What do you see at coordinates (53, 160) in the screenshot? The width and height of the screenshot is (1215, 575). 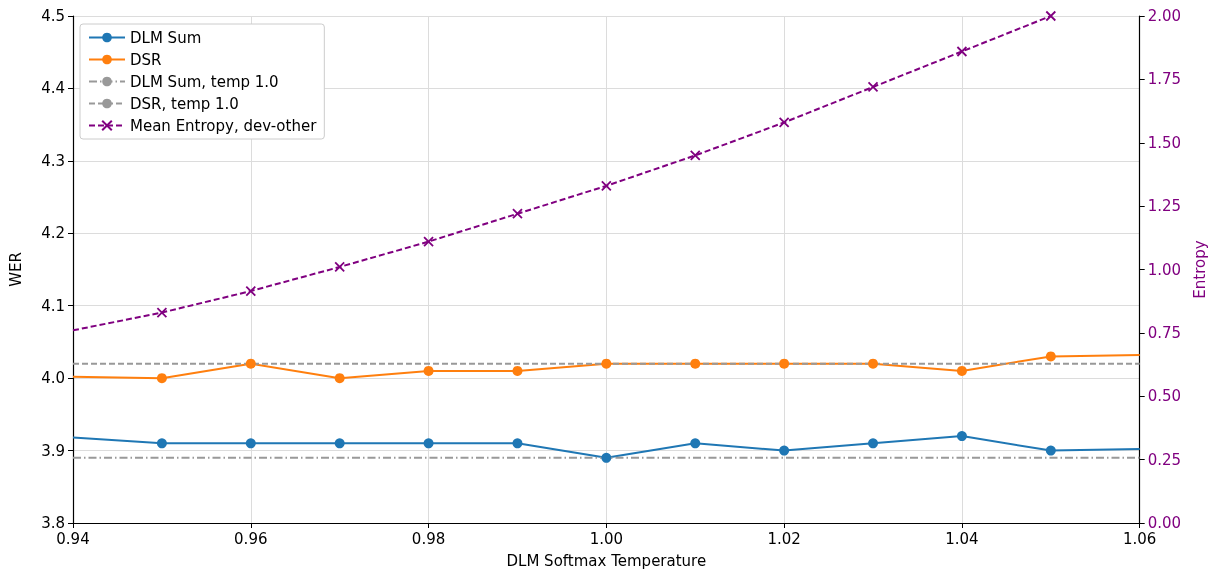 I see `y-tick-label: 4.3` at bounding box center [53, 160].